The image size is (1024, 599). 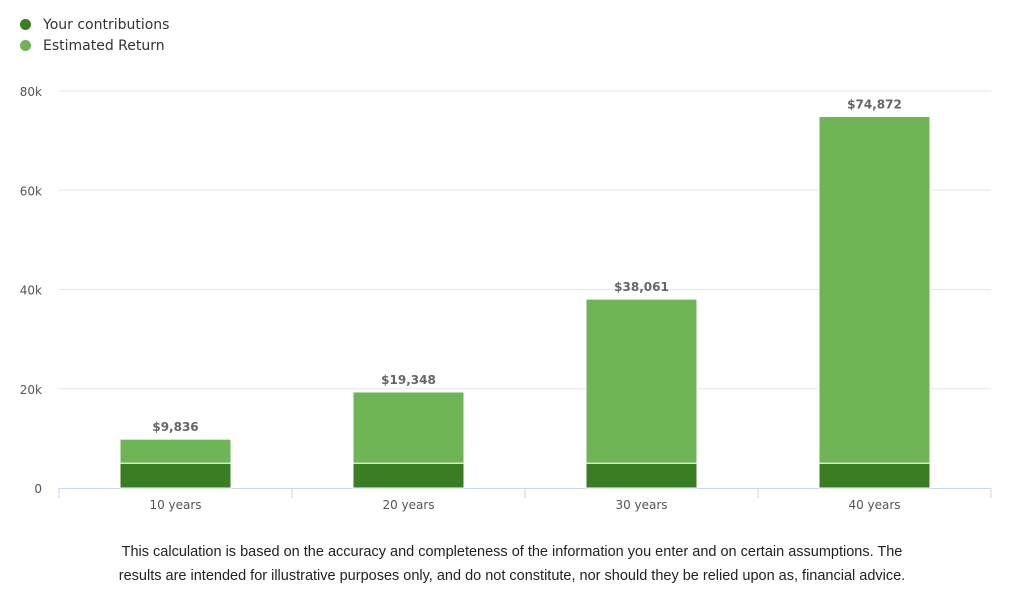 What do you see at coordinates (106, 24) in the screenshot?
I see `legend-label: Your contributions` at bounding box center [106, 24].